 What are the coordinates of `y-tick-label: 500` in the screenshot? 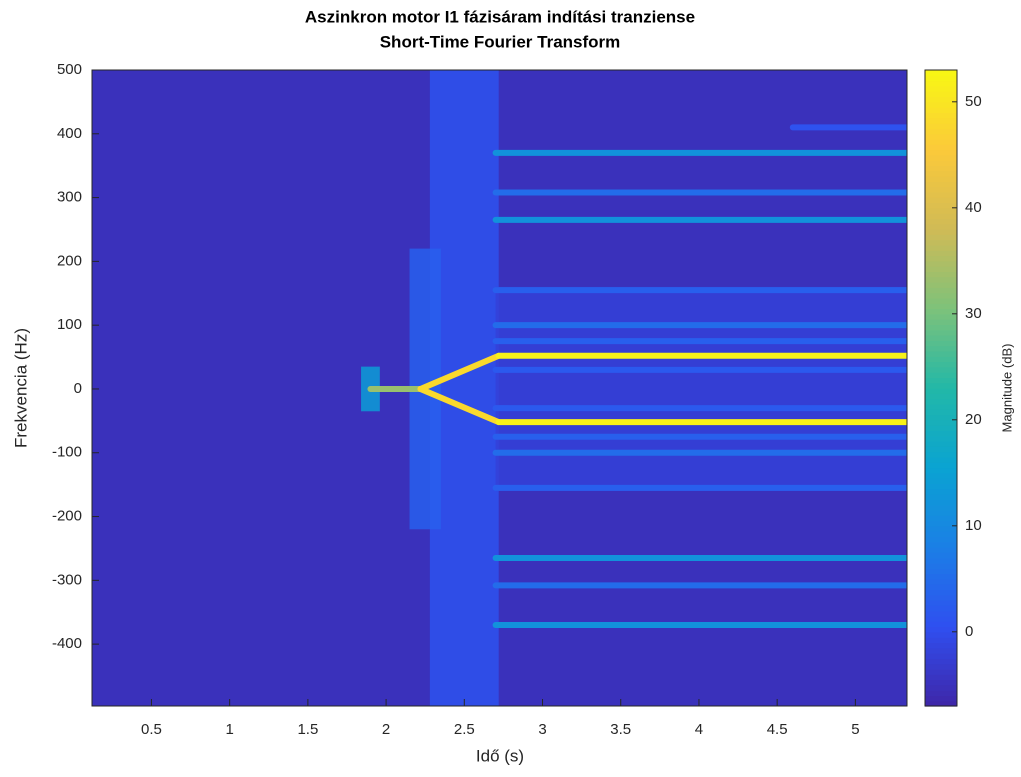 It's located at (69, 69).